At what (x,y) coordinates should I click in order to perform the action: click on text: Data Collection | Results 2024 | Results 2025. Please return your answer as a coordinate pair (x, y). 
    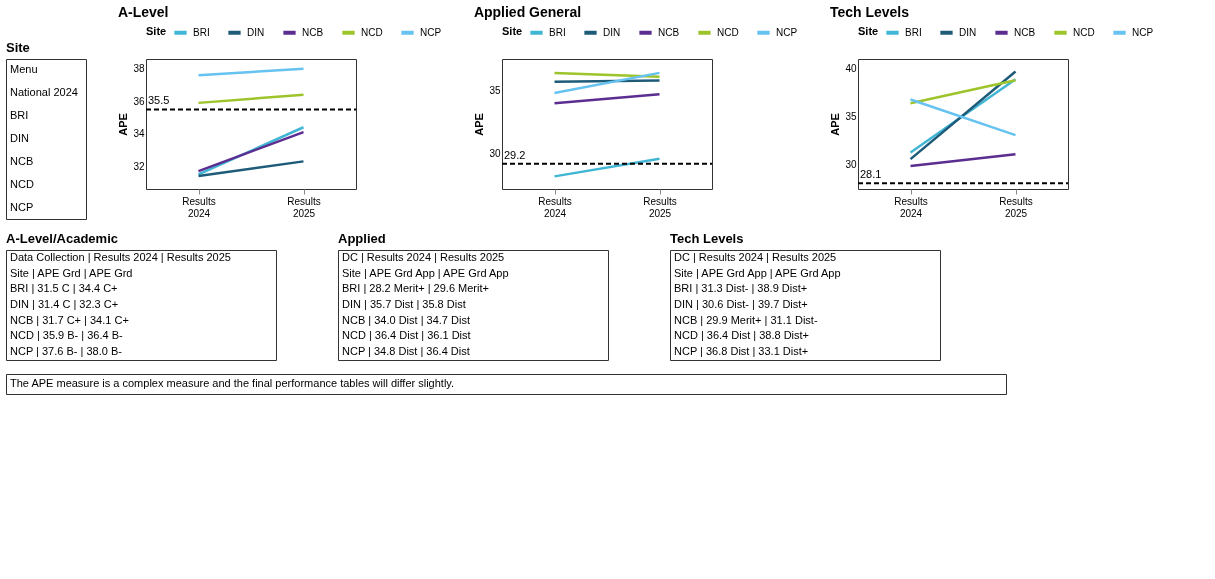
    Looking at the image, I should click on (120, 256).